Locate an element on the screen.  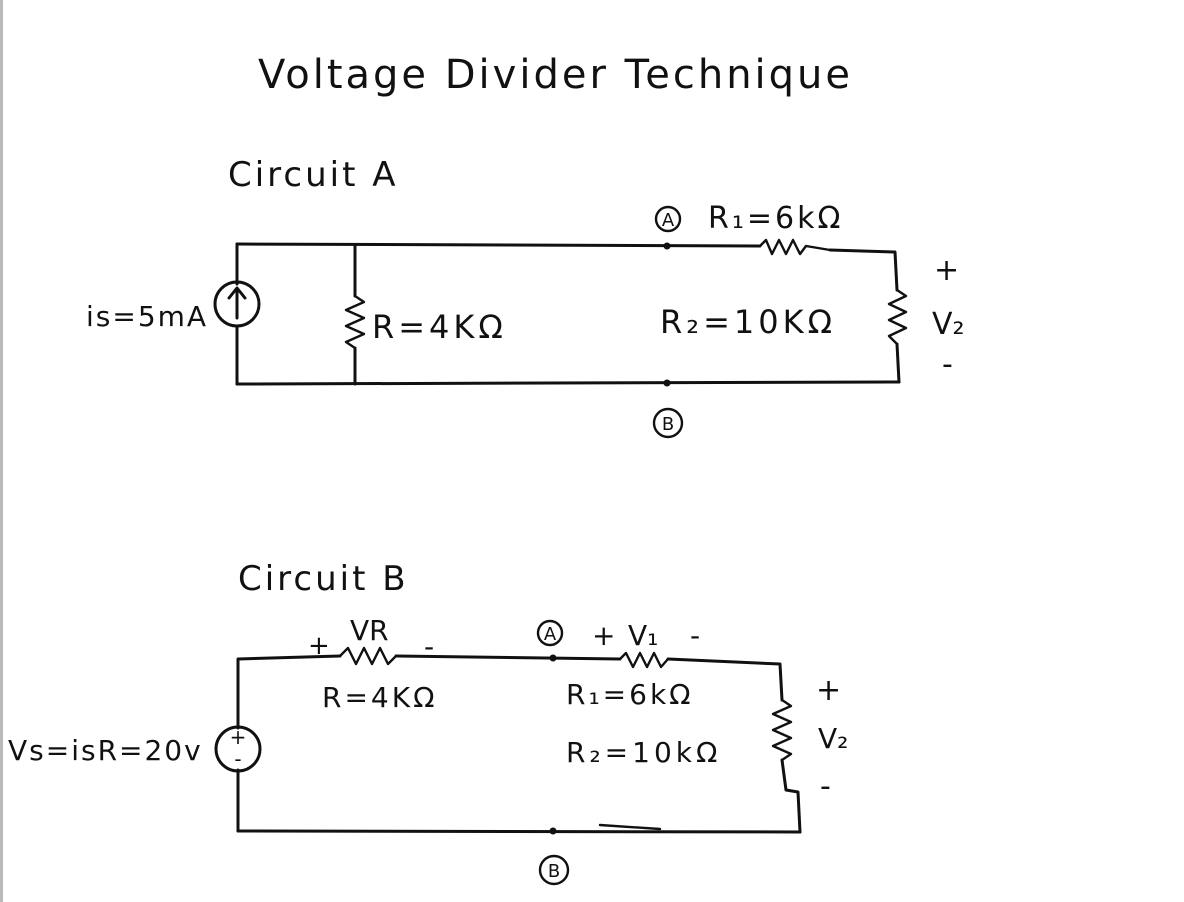
circuit-b-r-label: R=4KΩ is located at coordinates (380, 697).